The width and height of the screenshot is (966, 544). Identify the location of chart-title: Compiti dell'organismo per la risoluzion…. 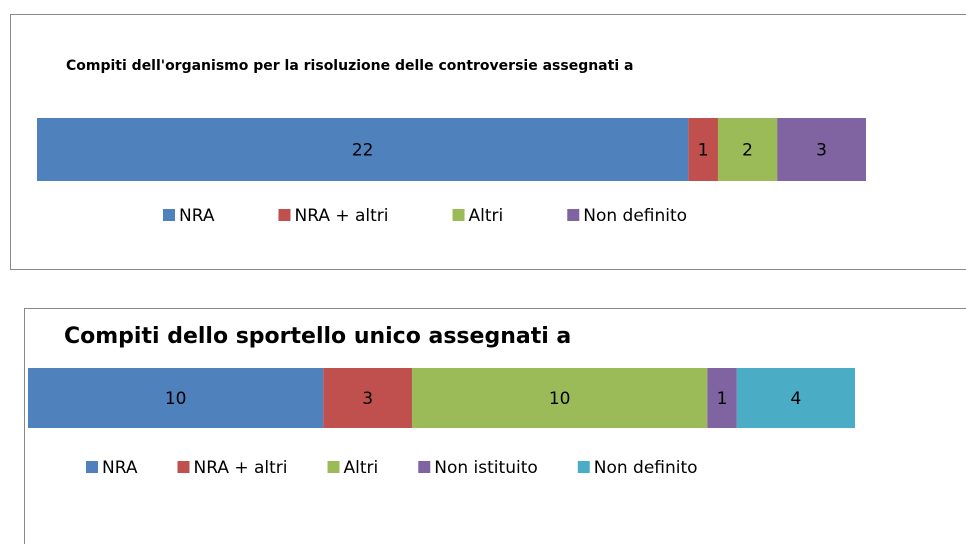
(349, 66).